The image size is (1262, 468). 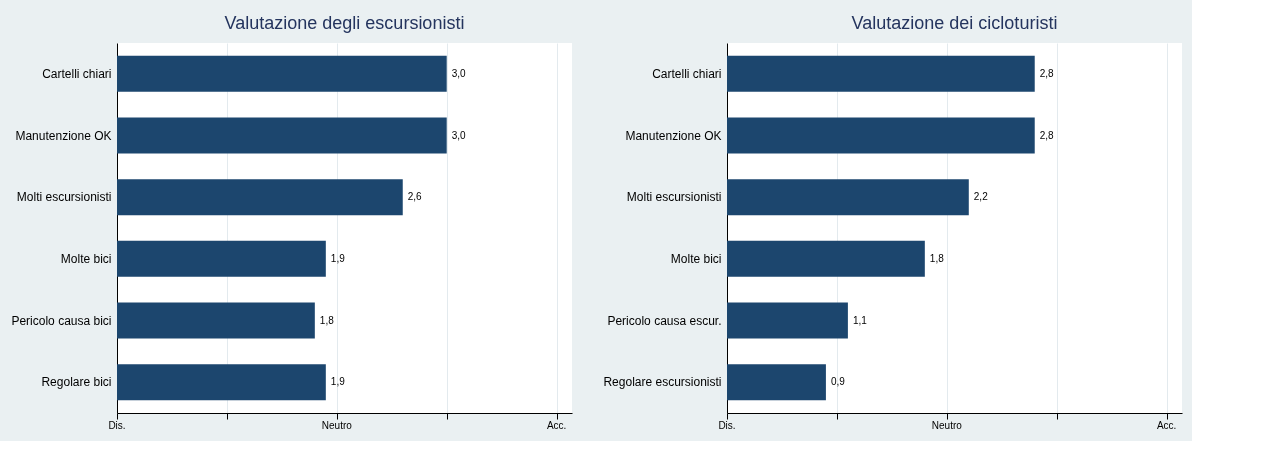 What do you see at coordinates (61, 320) in the screenshot?
I see `y-tick-label: Pericolo causa bici` at bounding box center [61, 320].